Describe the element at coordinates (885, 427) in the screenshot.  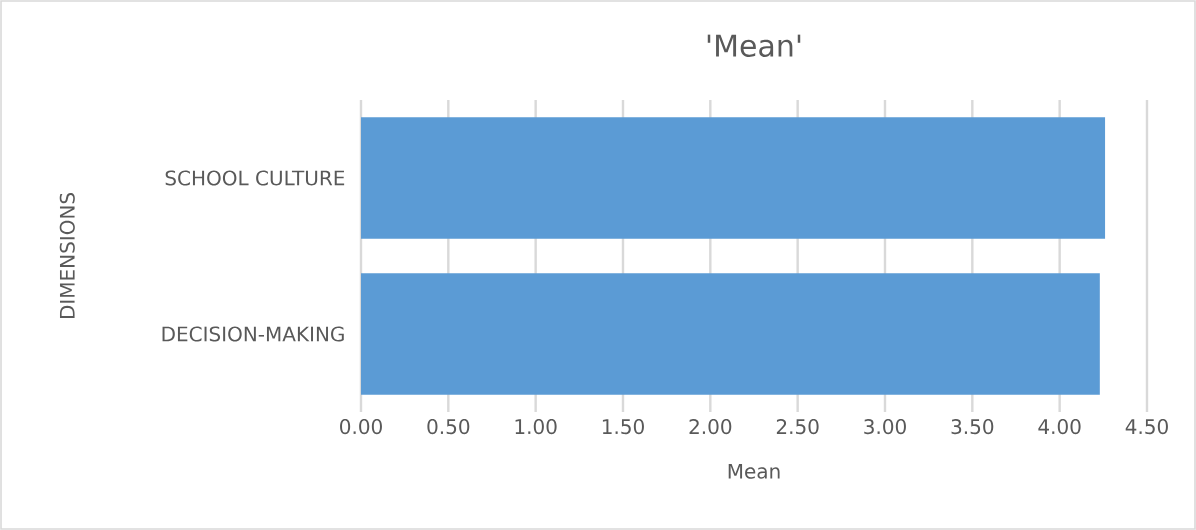
I see `x-tick-label: 3.00` at that location.